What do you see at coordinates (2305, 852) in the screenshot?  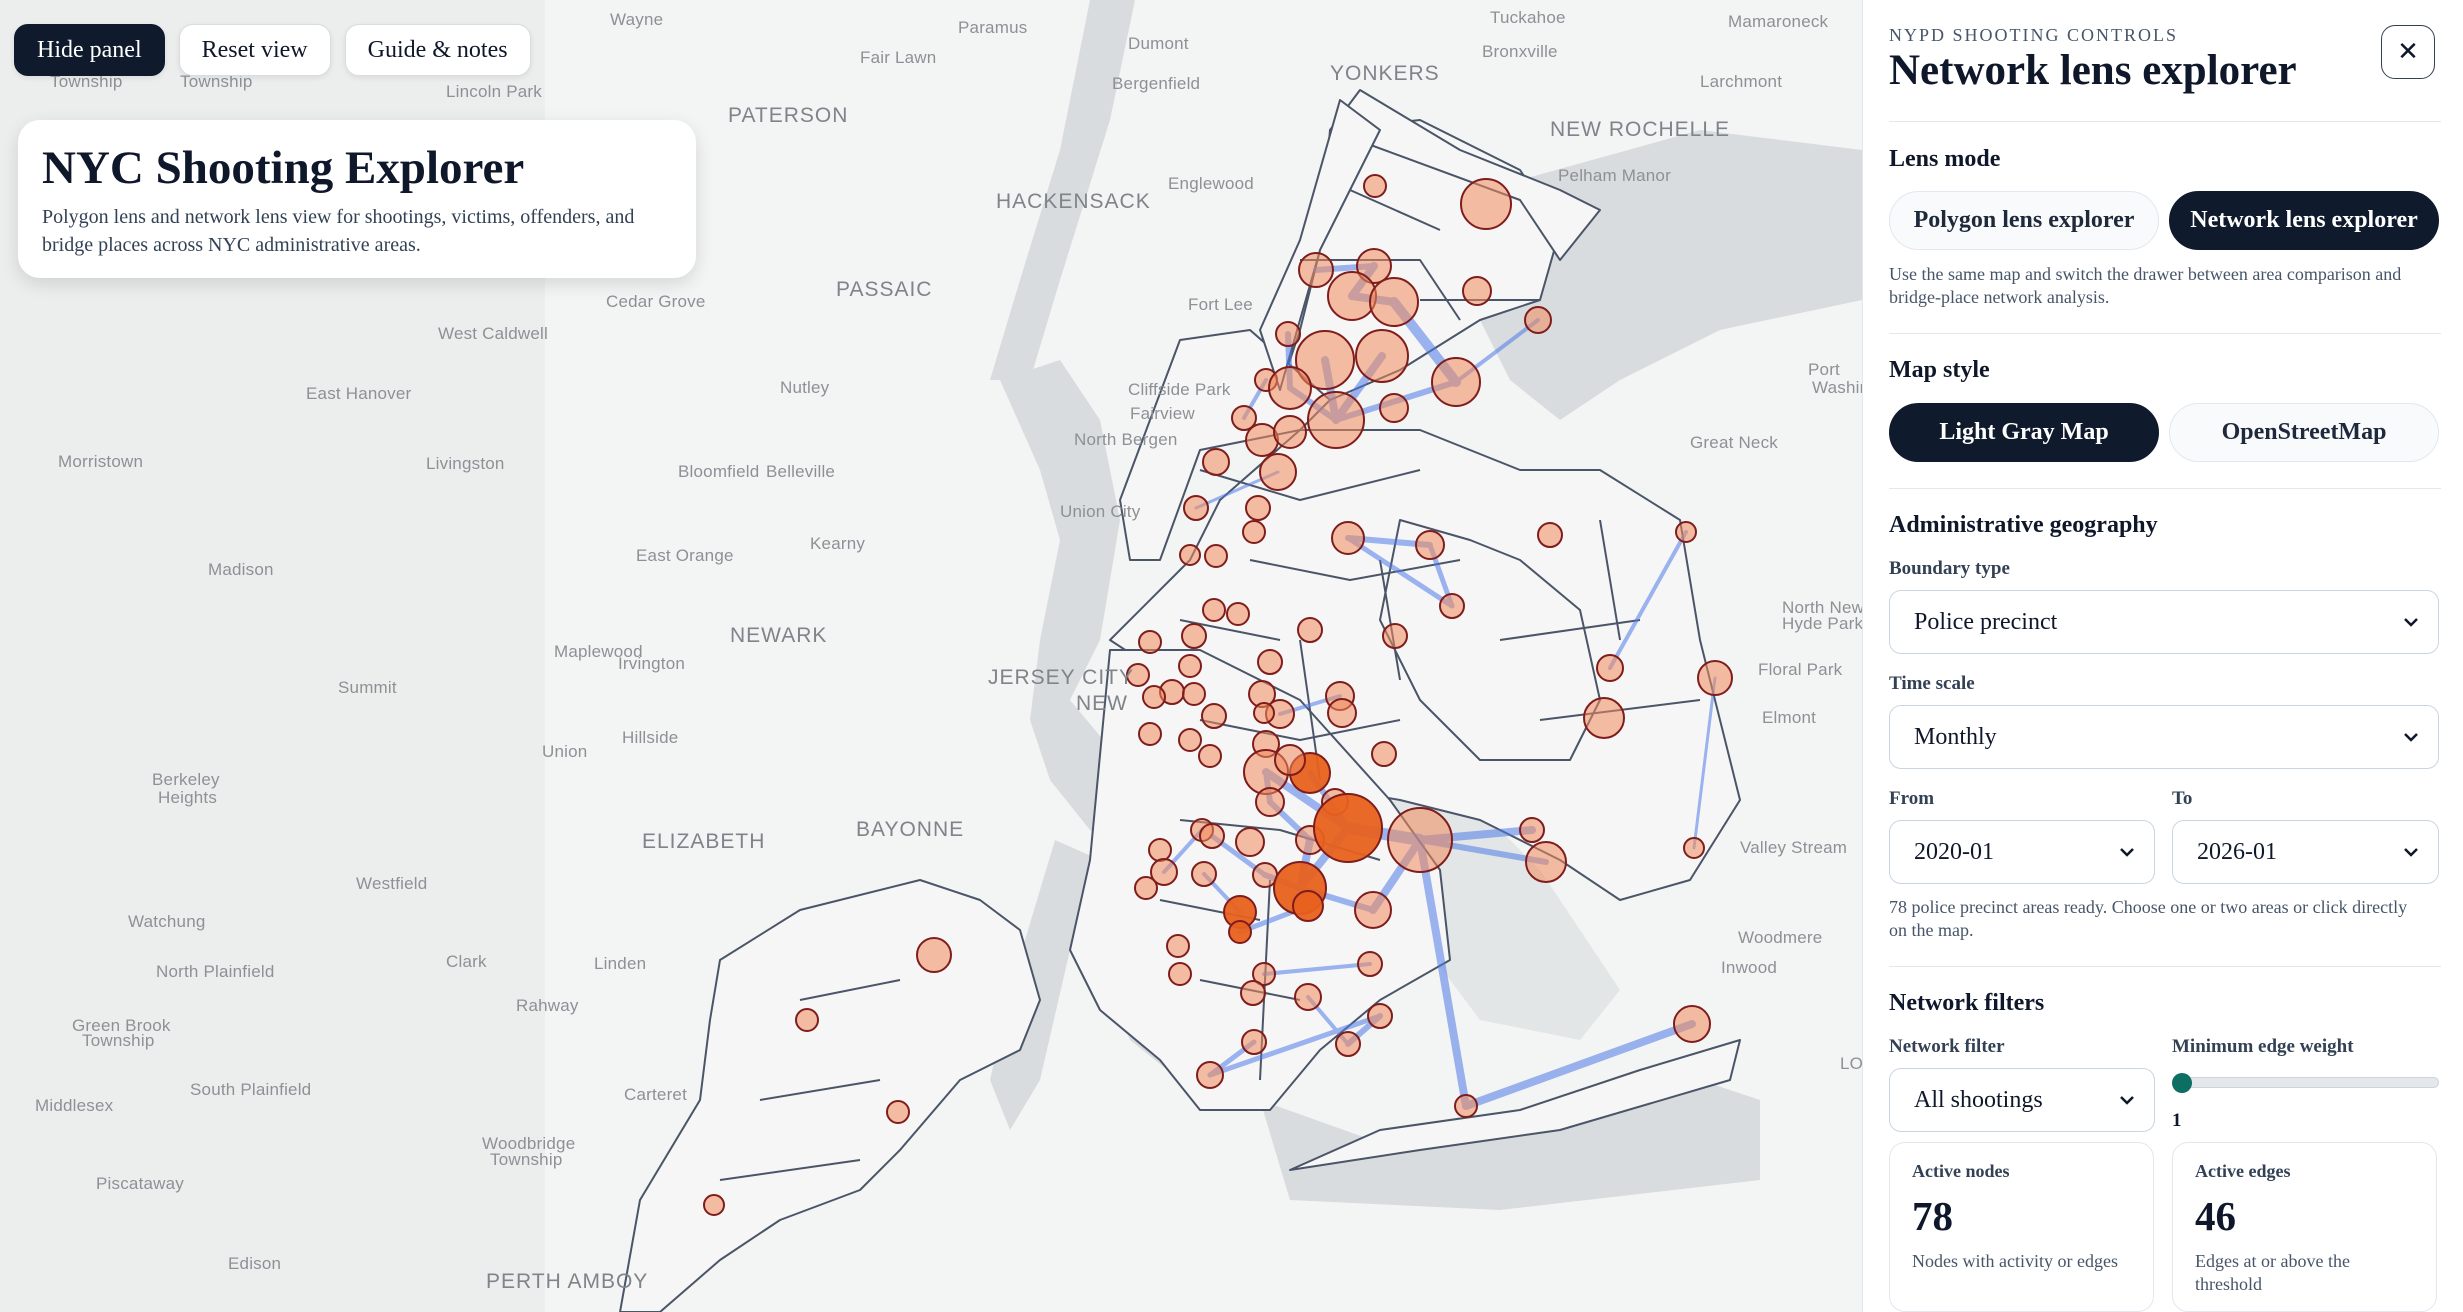 I see `to-select: 2026-01` at bounding box center [2305, 852].